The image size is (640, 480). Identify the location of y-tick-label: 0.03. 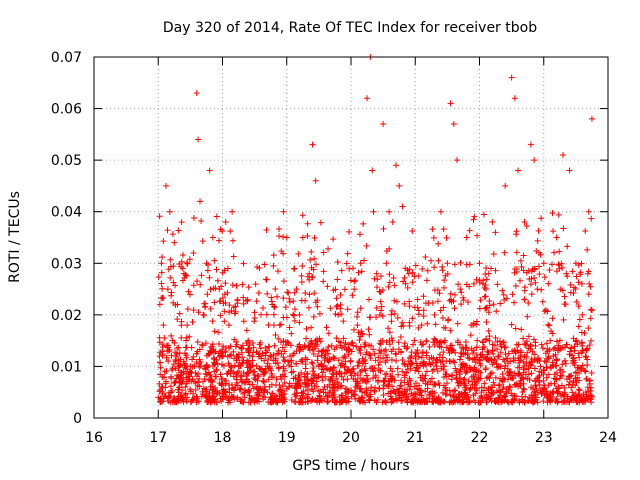
(66, 264).